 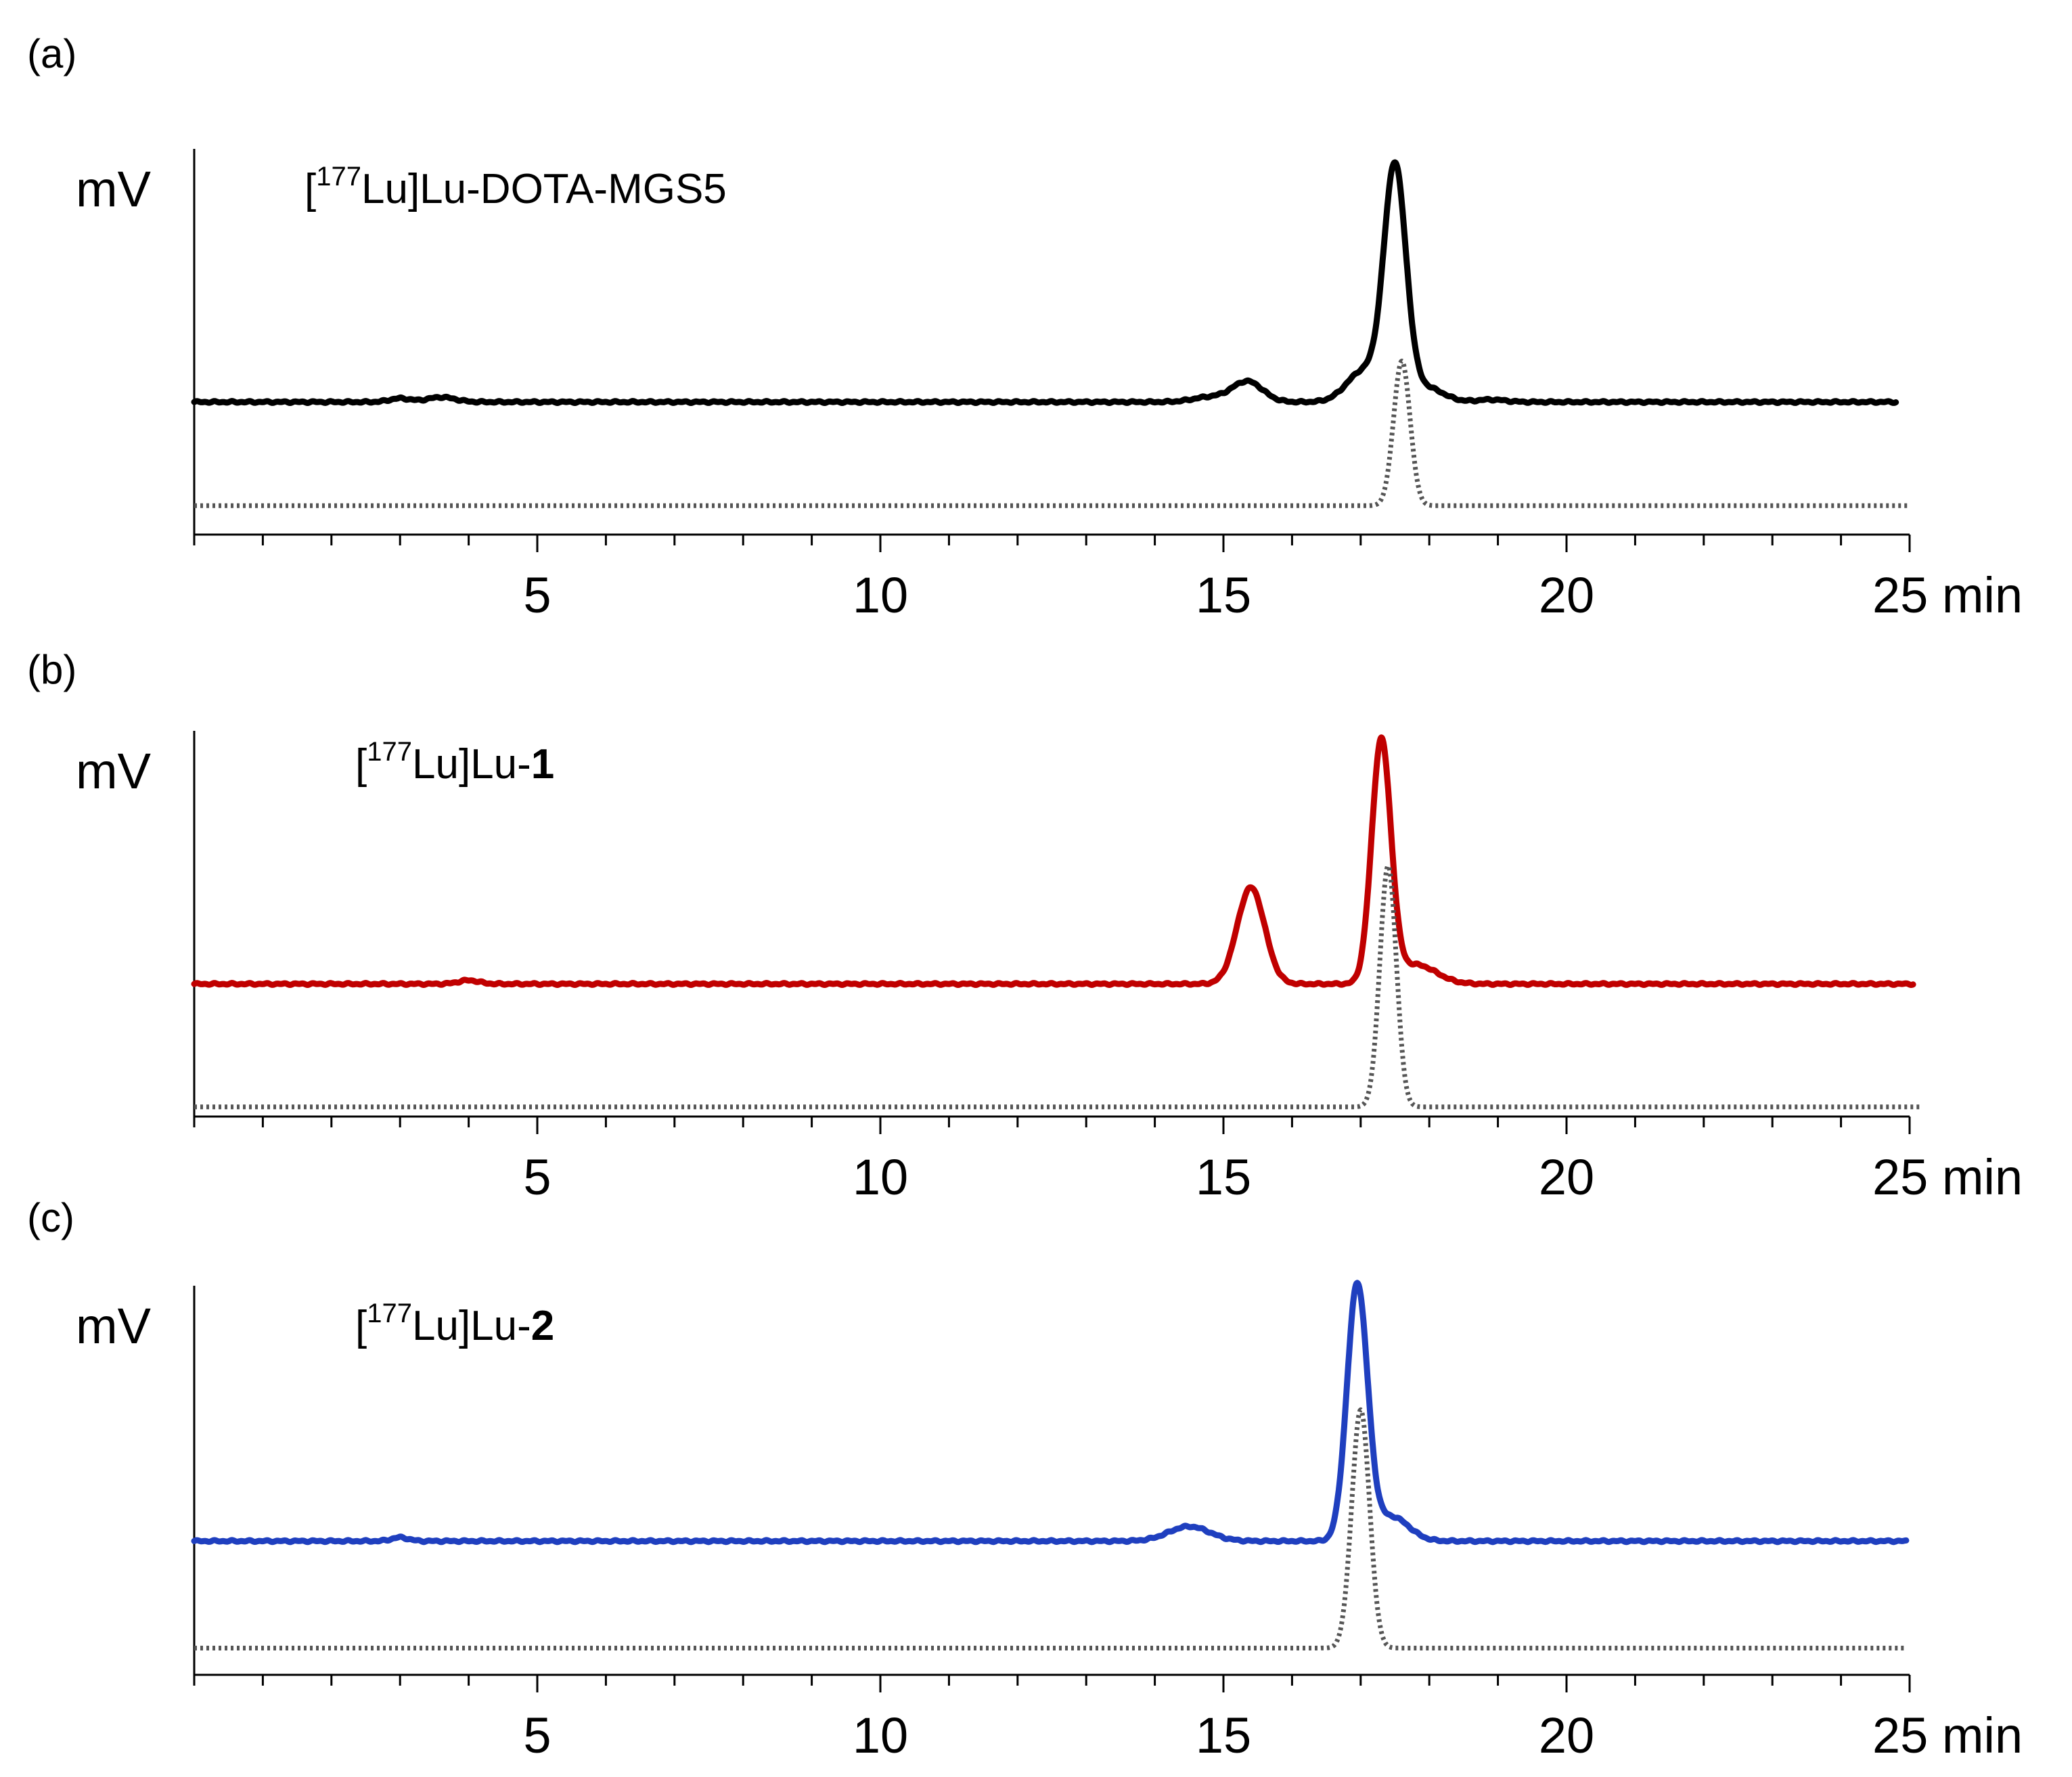 What do you see at coordinates (51, 53) in the screenshot?
I see `panel-label: (a)` at bounding box center [51, 53].